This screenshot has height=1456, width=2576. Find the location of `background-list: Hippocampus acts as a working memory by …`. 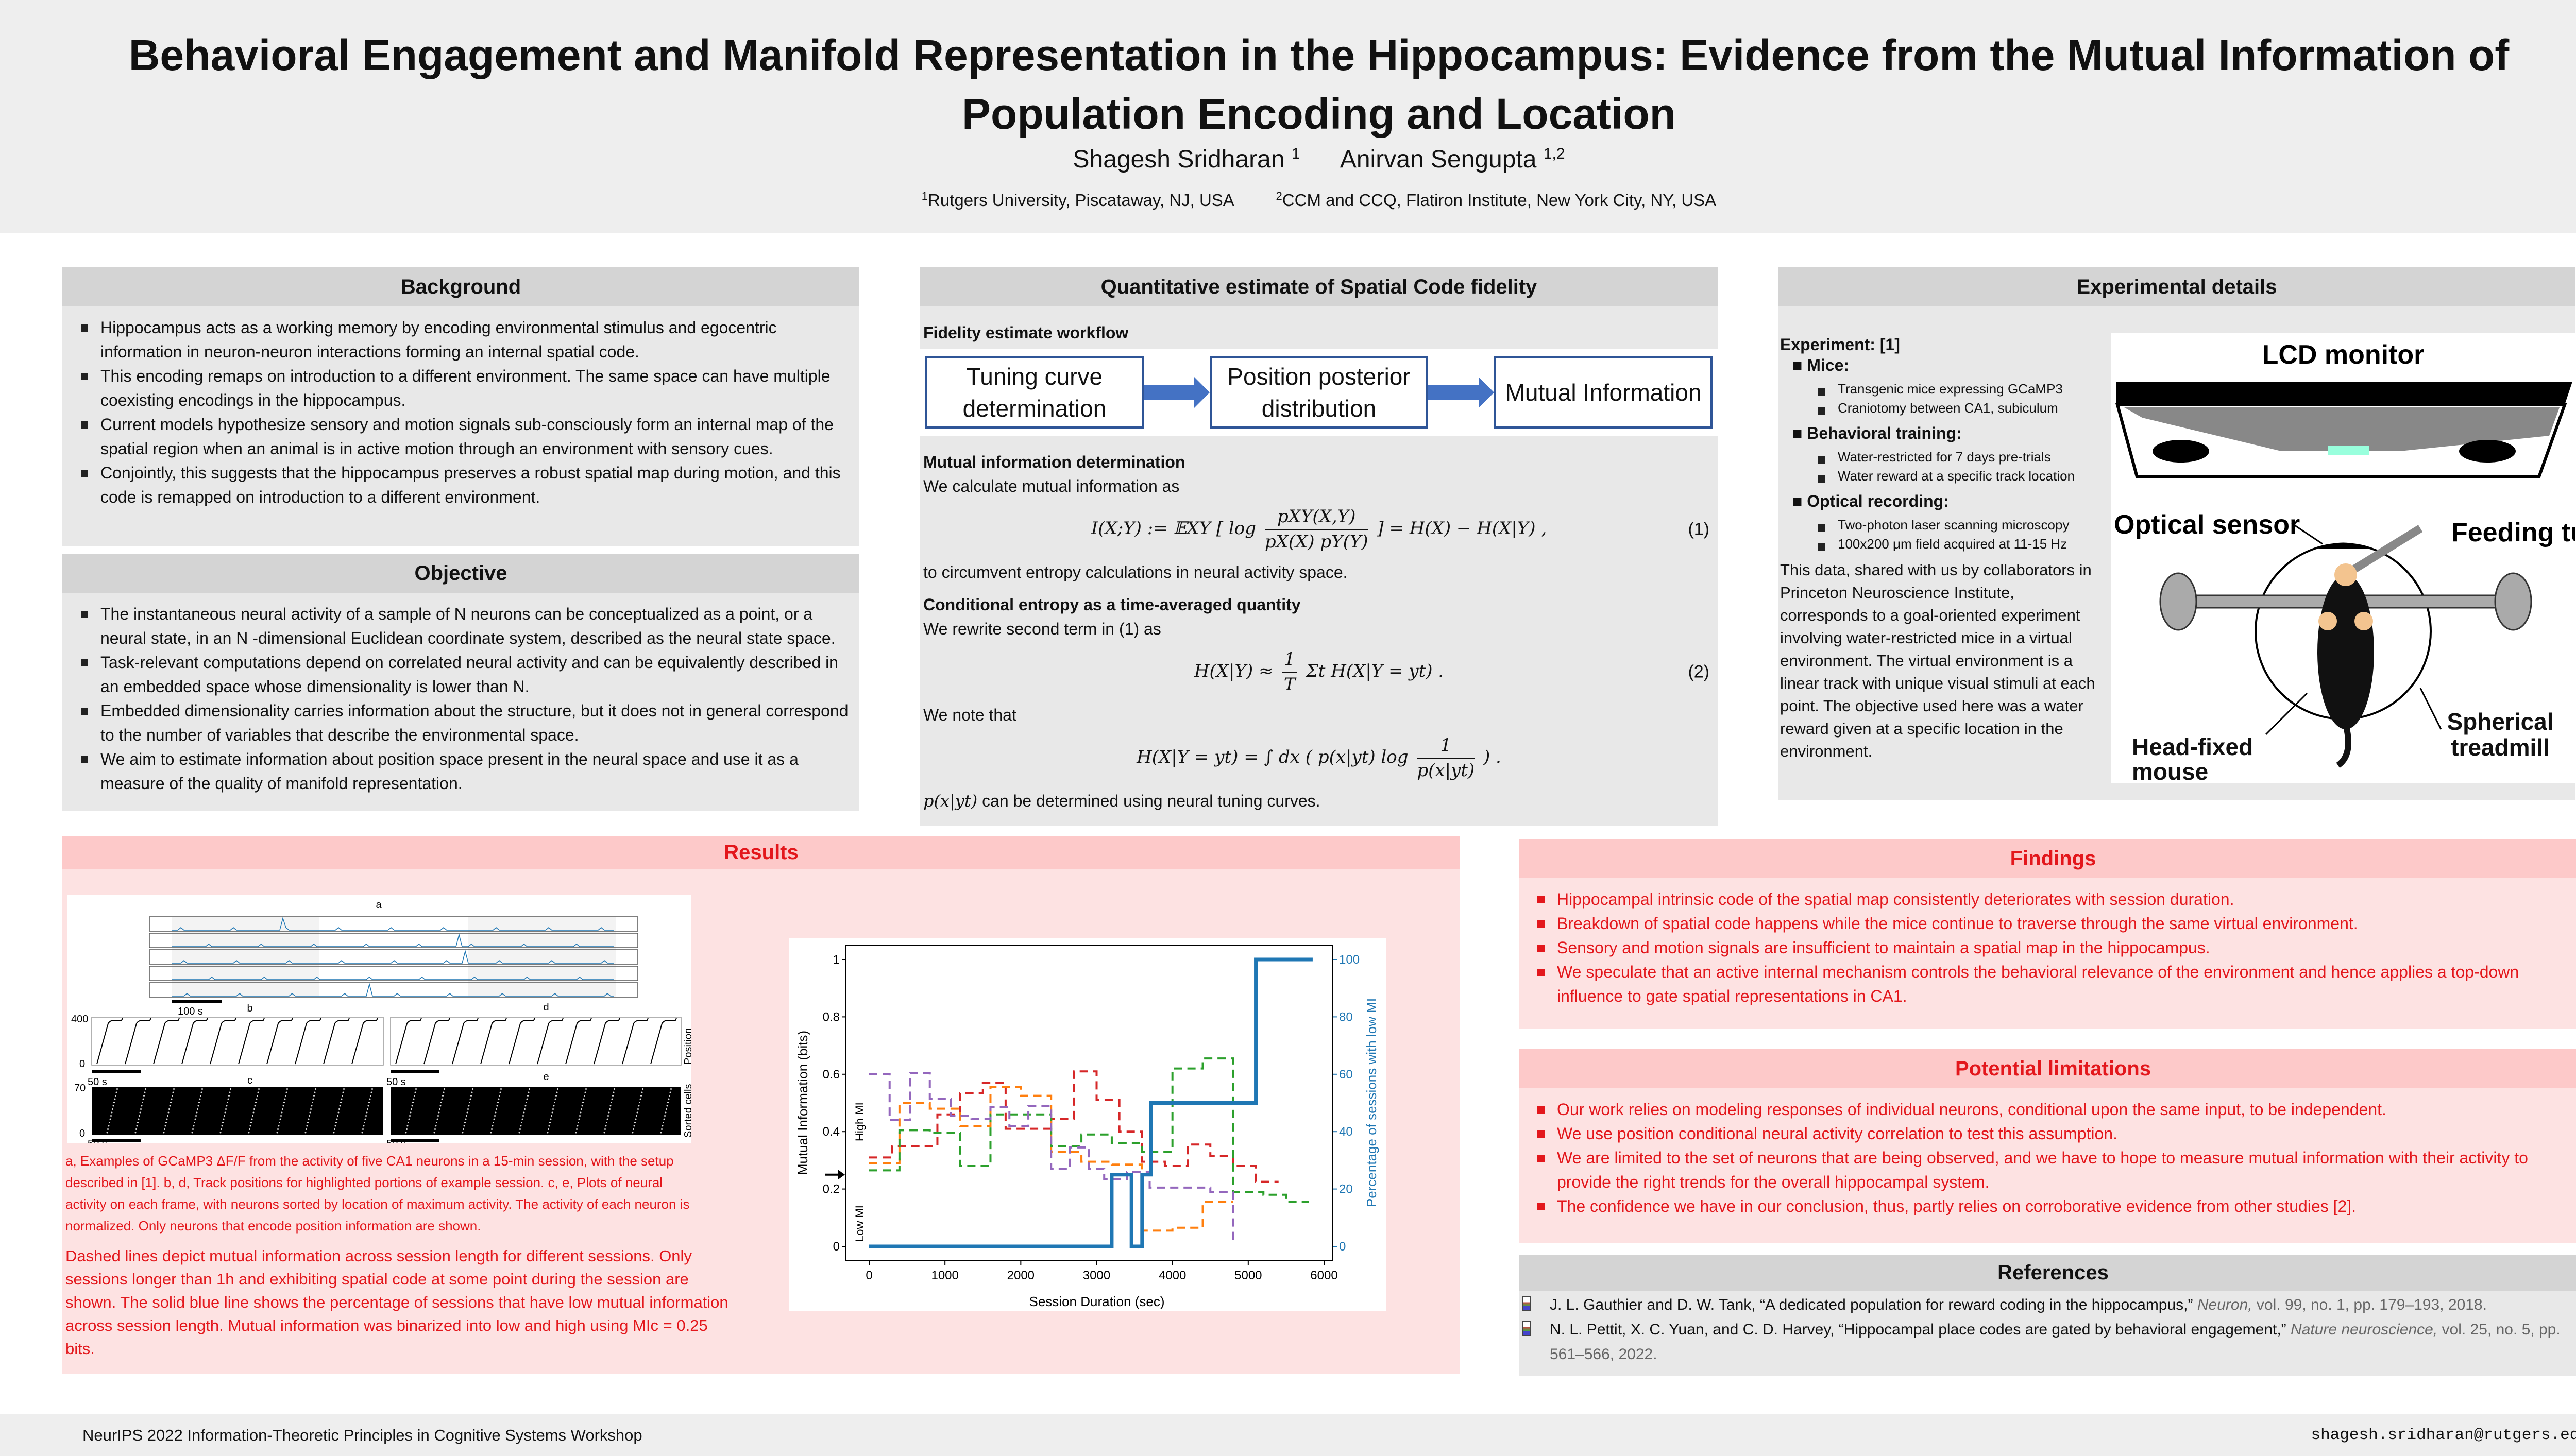

background-list: Hippocampus acts as a working memory by … is located at coordinates (460, 412).